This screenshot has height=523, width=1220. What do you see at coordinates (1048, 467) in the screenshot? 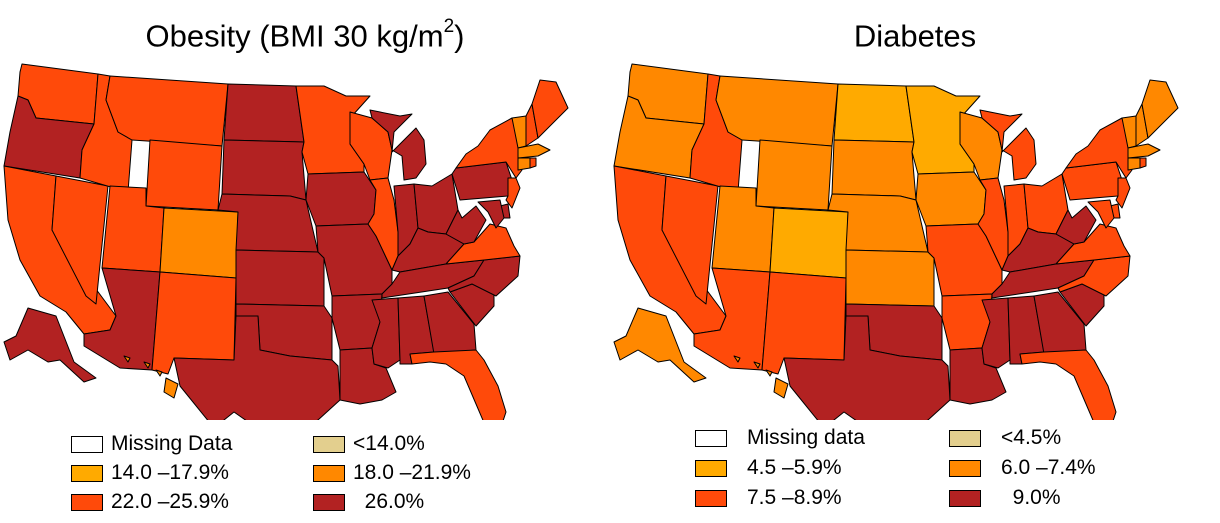
I see `legend-label: 6.0 –7.4%` at bounding box center [1048, 467].